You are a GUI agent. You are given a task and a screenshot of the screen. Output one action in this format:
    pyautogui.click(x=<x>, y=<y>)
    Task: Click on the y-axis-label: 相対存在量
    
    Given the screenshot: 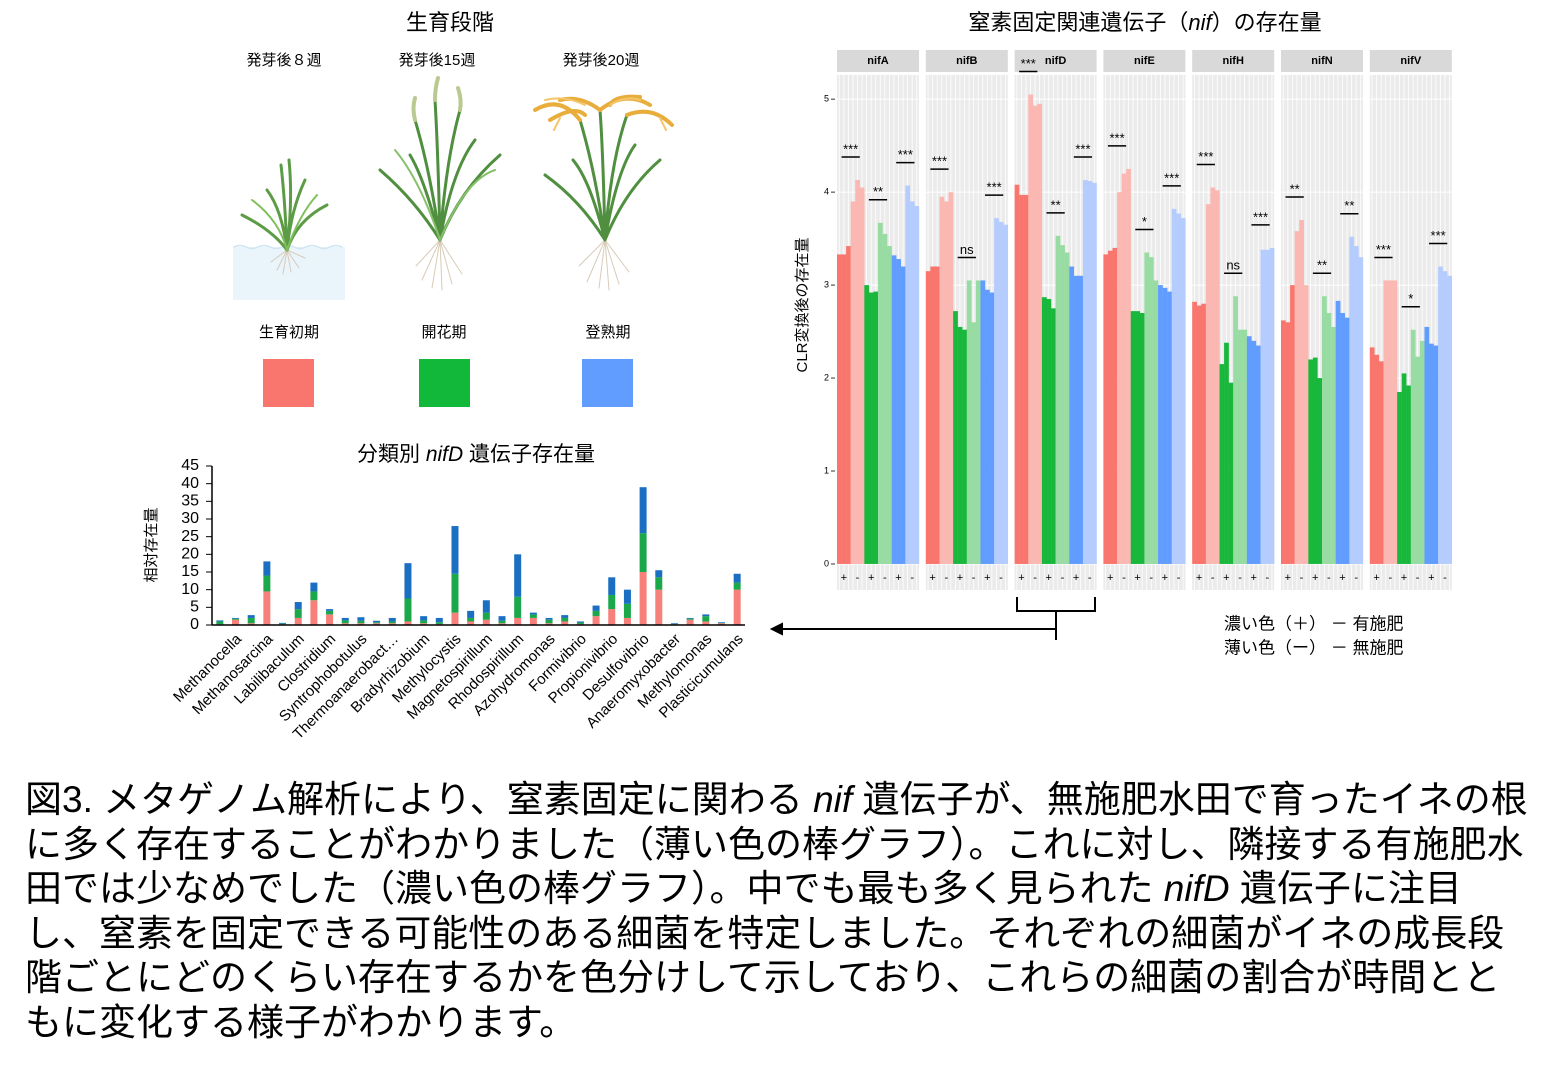 What is the action you would take?
    pyautogui.click(x=151, y=544)
    